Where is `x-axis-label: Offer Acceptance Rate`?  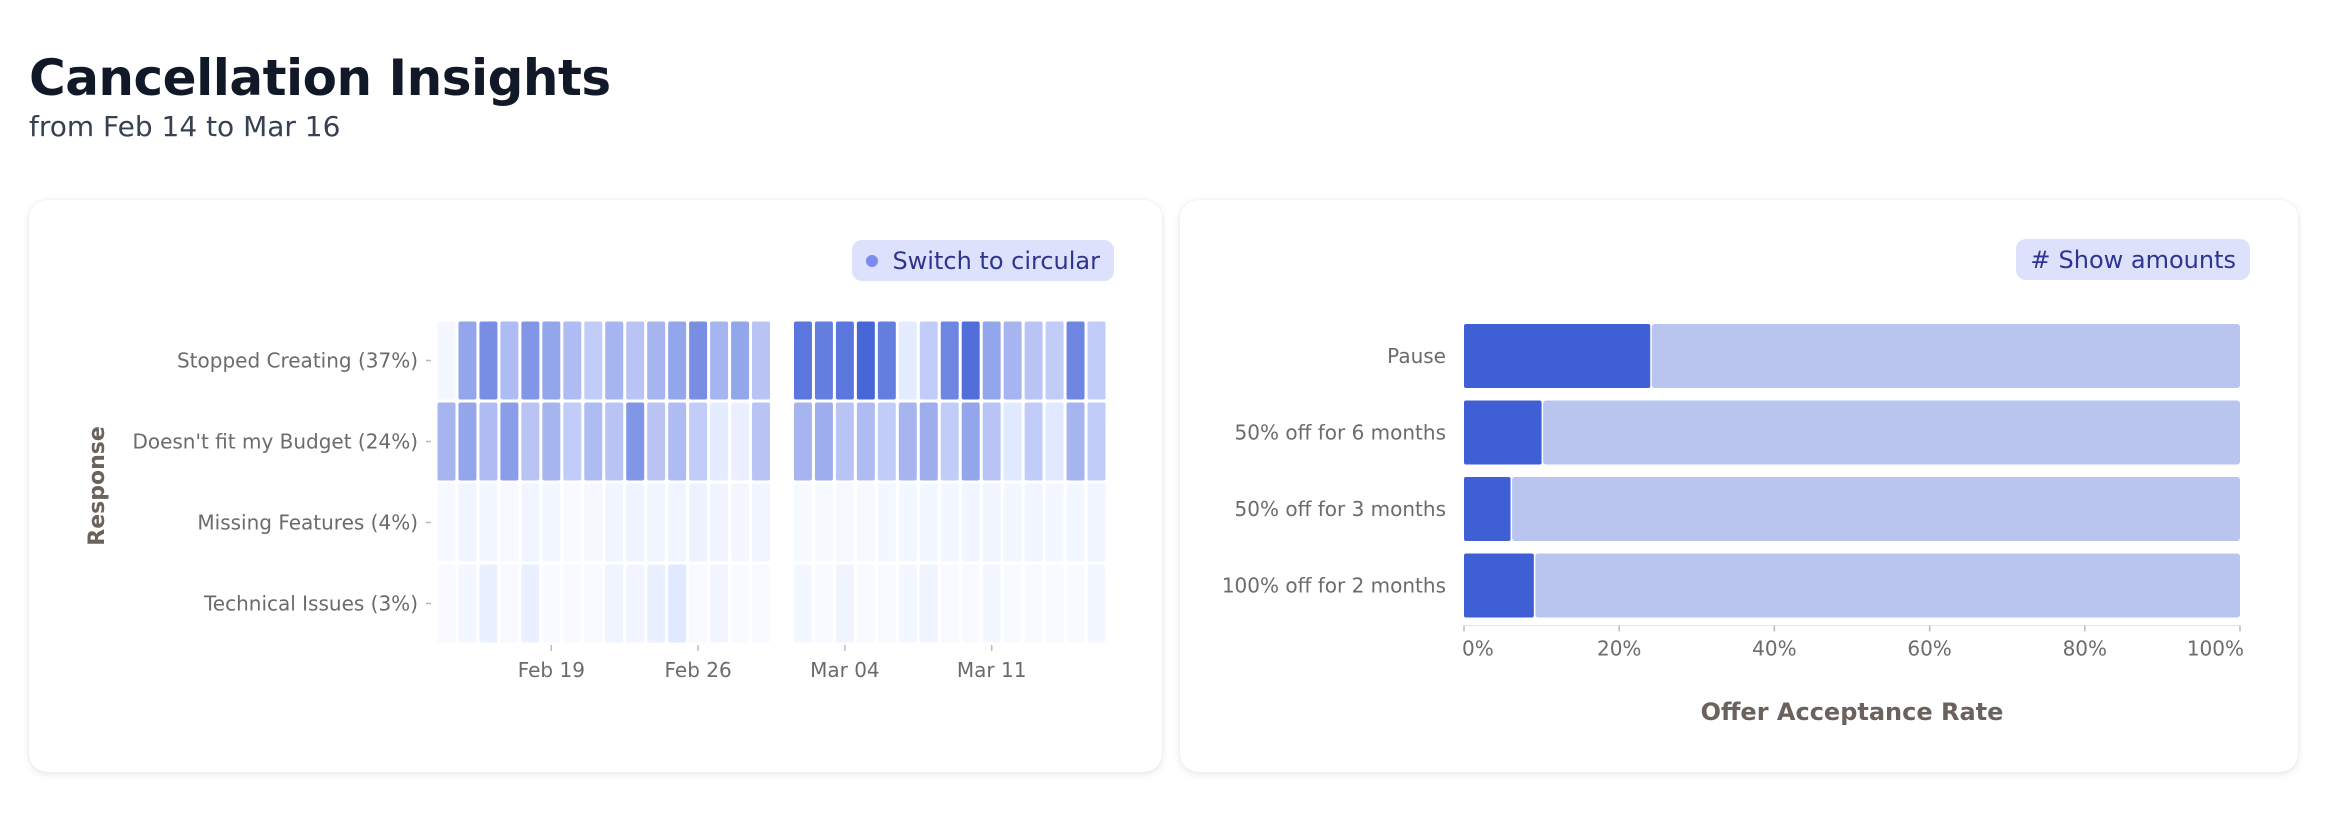 x-axis-label: Offer Acceptance Rate is located at coordinates (1852, 712).